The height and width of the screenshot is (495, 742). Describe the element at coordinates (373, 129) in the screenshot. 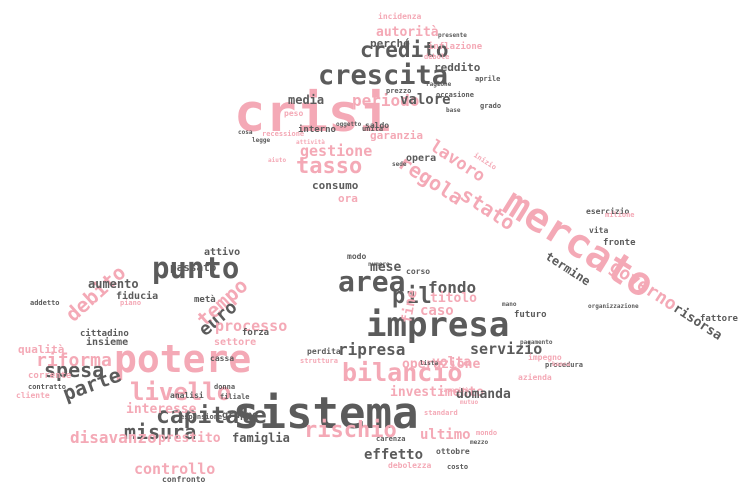

I see `word-unita: unità` at that location.